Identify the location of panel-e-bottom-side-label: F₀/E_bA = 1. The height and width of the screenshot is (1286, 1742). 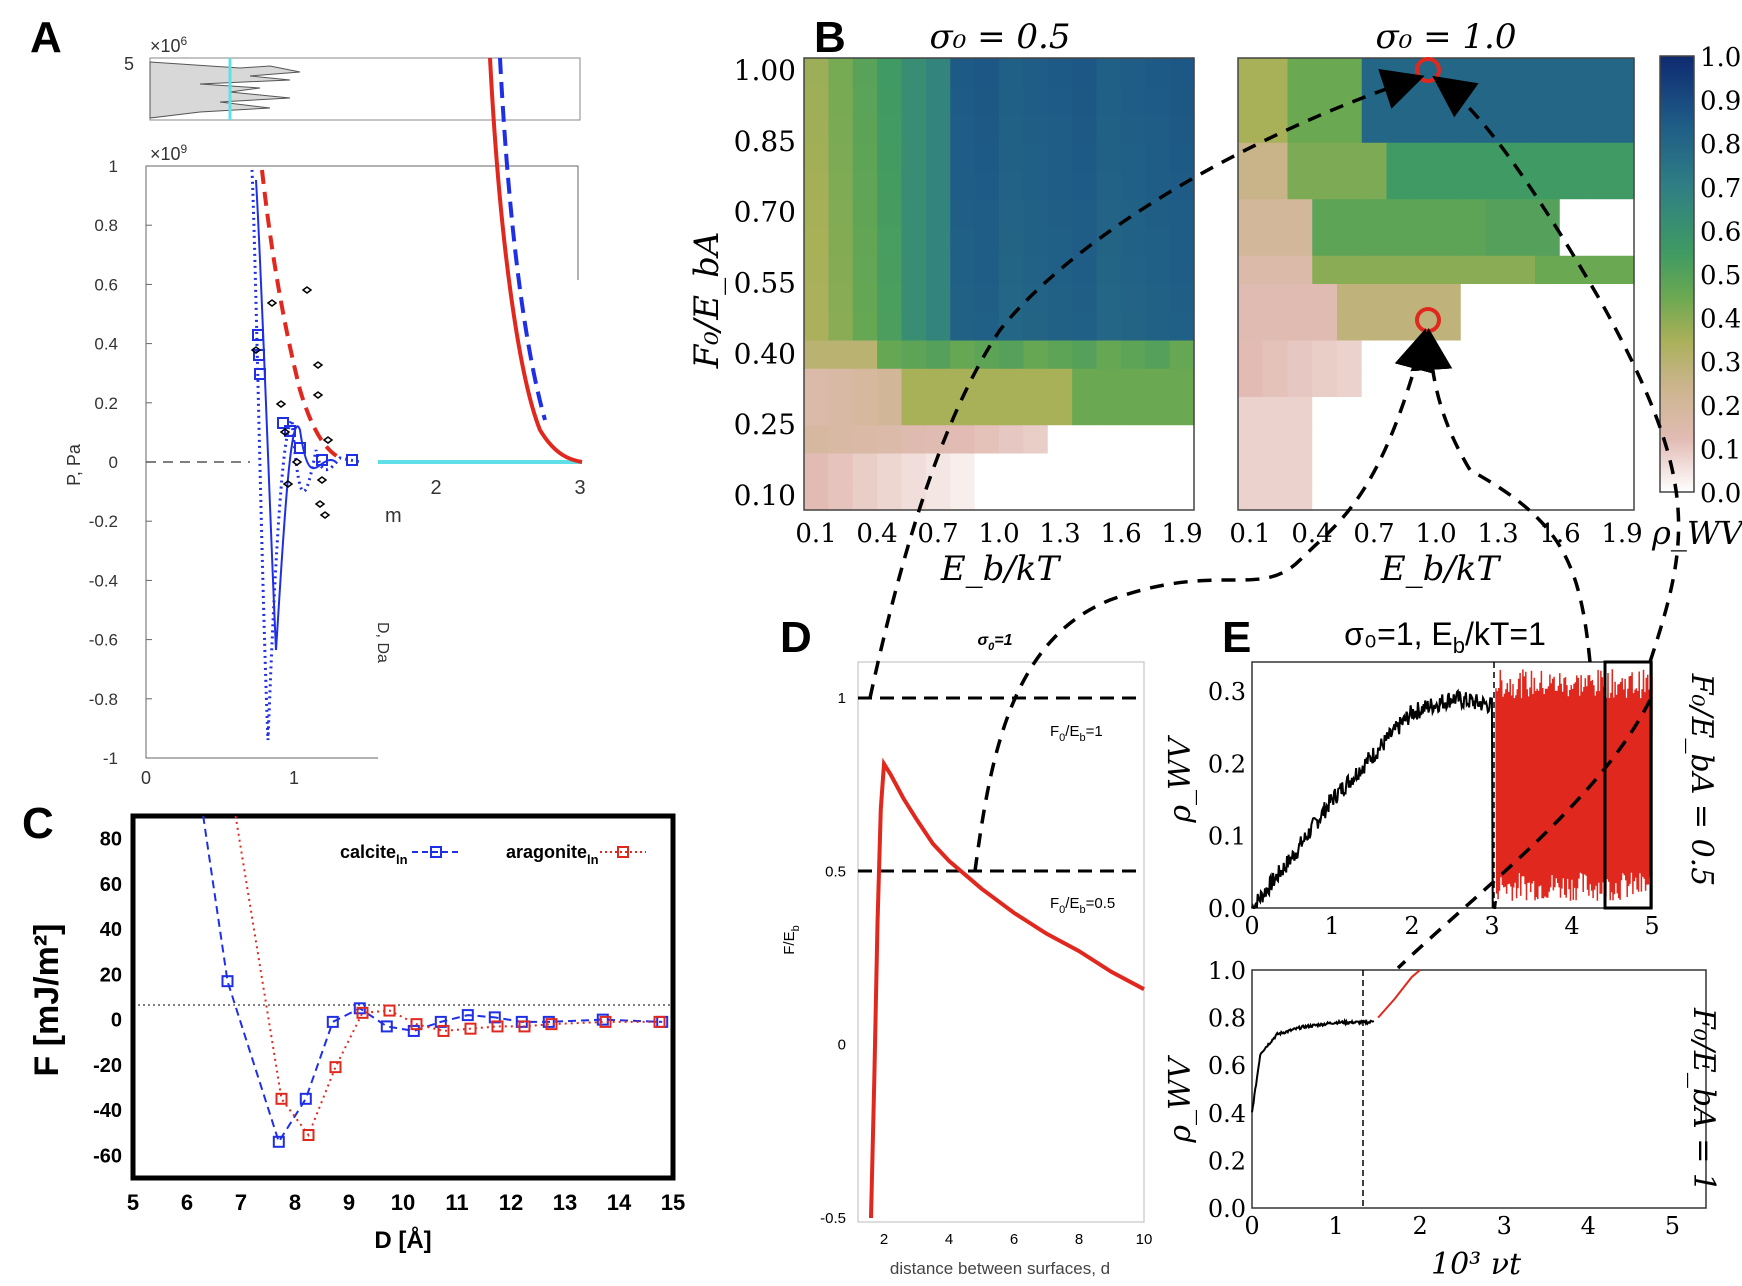
(1703, 1099).